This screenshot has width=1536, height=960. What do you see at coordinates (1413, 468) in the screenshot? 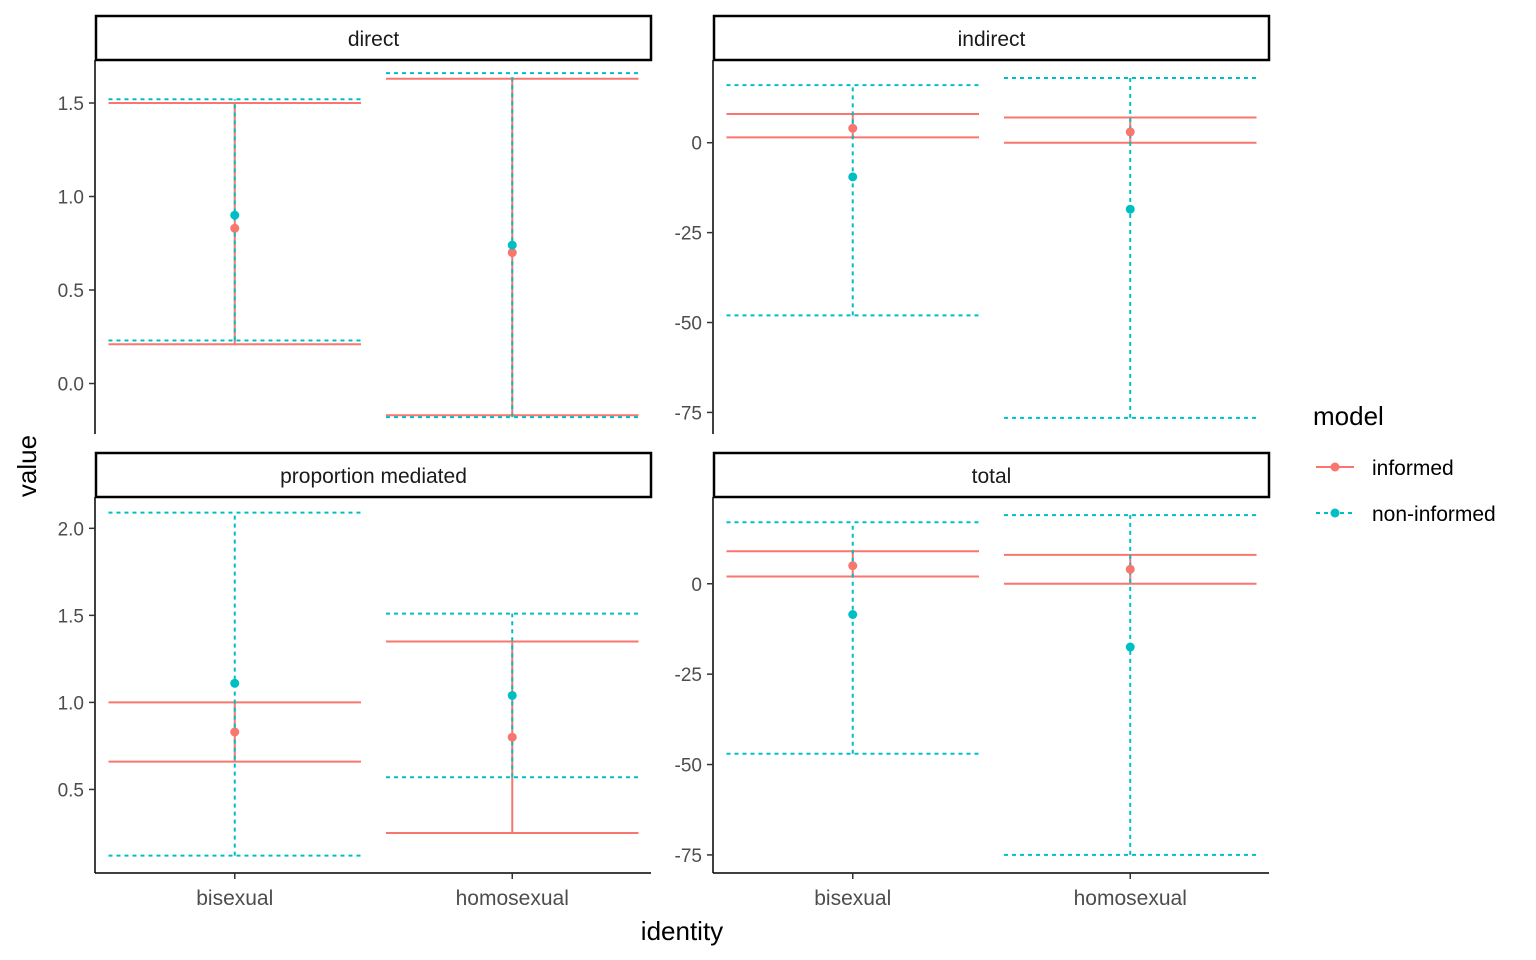
I see `legend-label: informed` at bounding box center [1413, 468].